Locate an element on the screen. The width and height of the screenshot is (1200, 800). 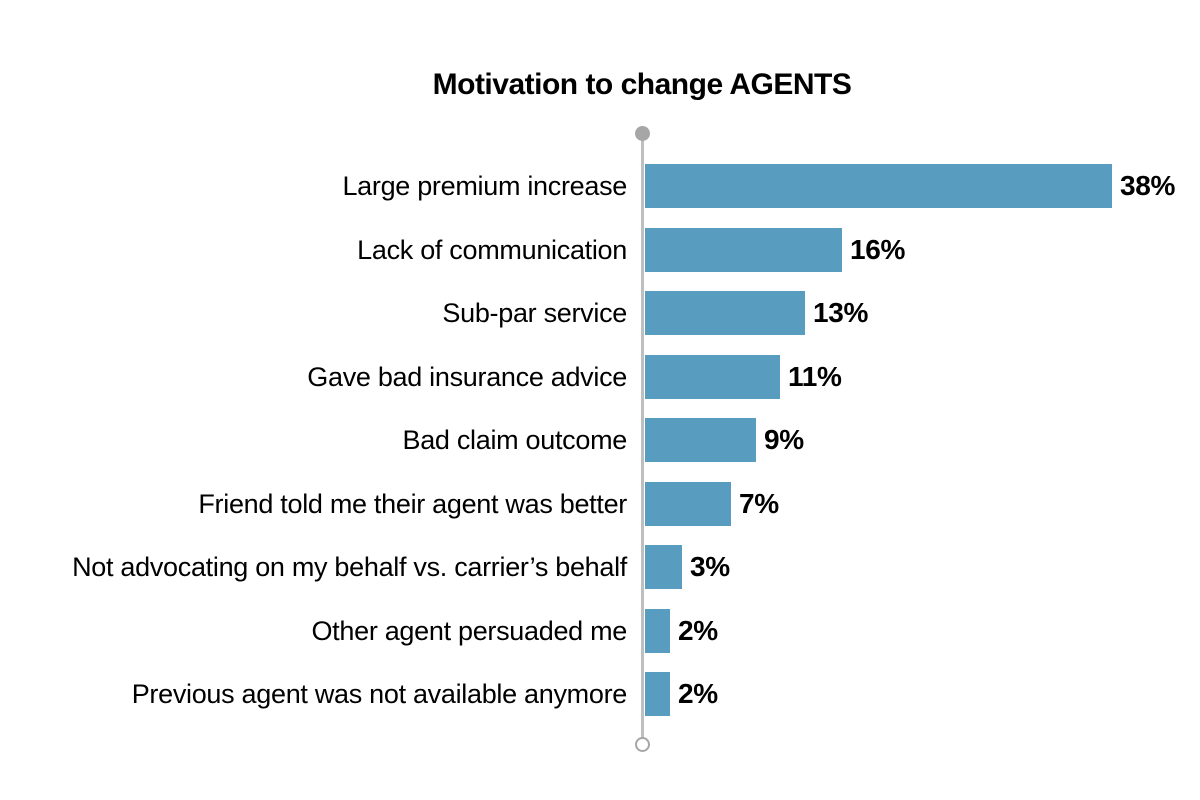
bar-value-label: 16% is located at coordinates (878, 249).